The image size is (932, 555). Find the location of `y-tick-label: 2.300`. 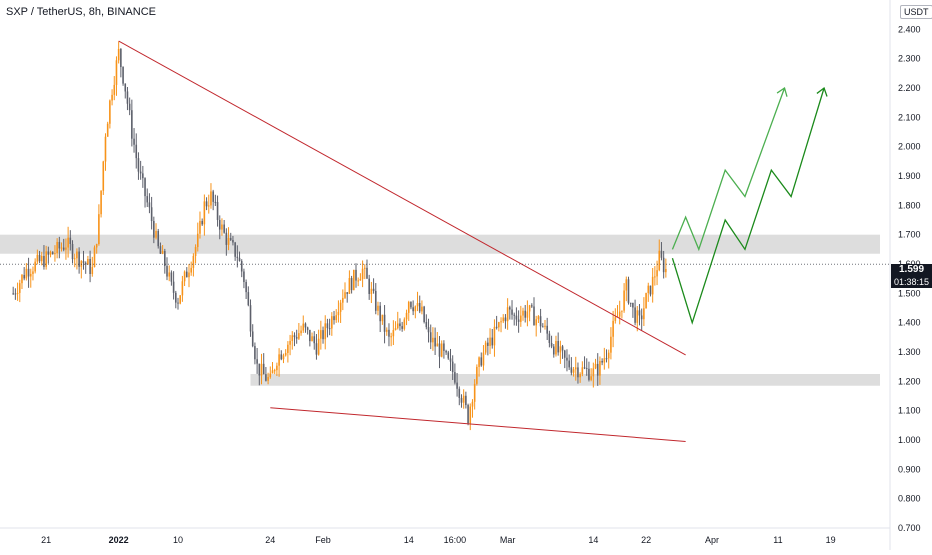

y-tick-label: 2.300 is located at coordinates (909, 59).